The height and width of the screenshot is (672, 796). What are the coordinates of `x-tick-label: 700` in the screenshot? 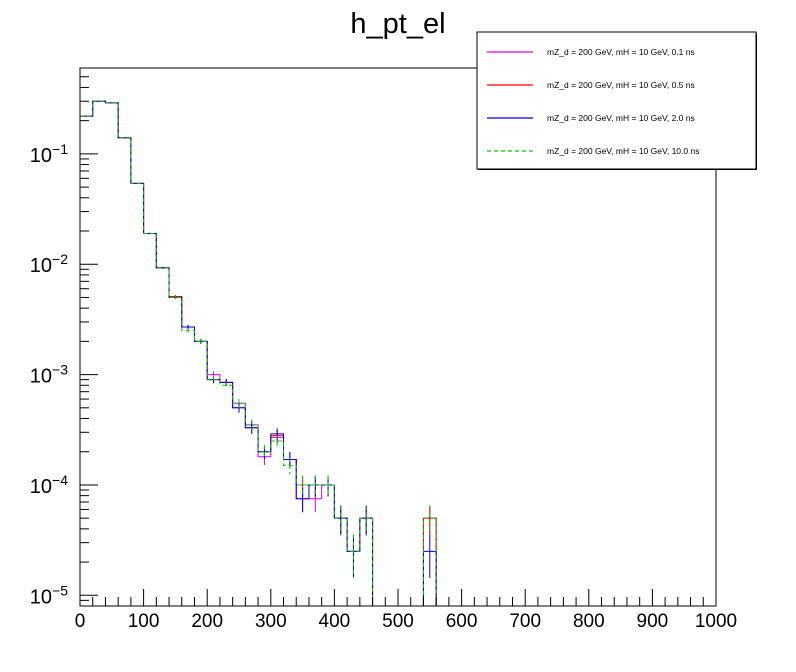 It's located at (525, 621).